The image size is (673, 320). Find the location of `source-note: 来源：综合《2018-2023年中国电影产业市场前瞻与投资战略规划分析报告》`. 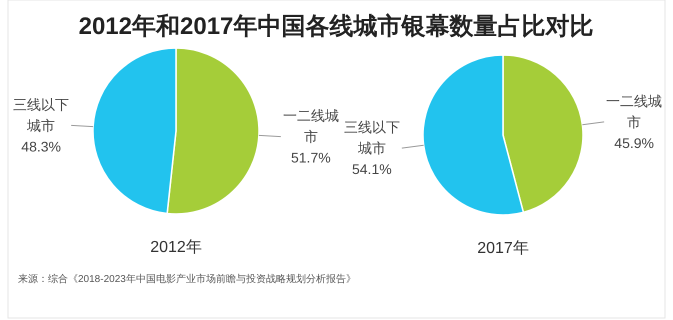

source-note: 来源：综合《2018-2023年中国电影产业市场前瞻与投资战略规划分析报告》 is located at coordinates (187, 279).